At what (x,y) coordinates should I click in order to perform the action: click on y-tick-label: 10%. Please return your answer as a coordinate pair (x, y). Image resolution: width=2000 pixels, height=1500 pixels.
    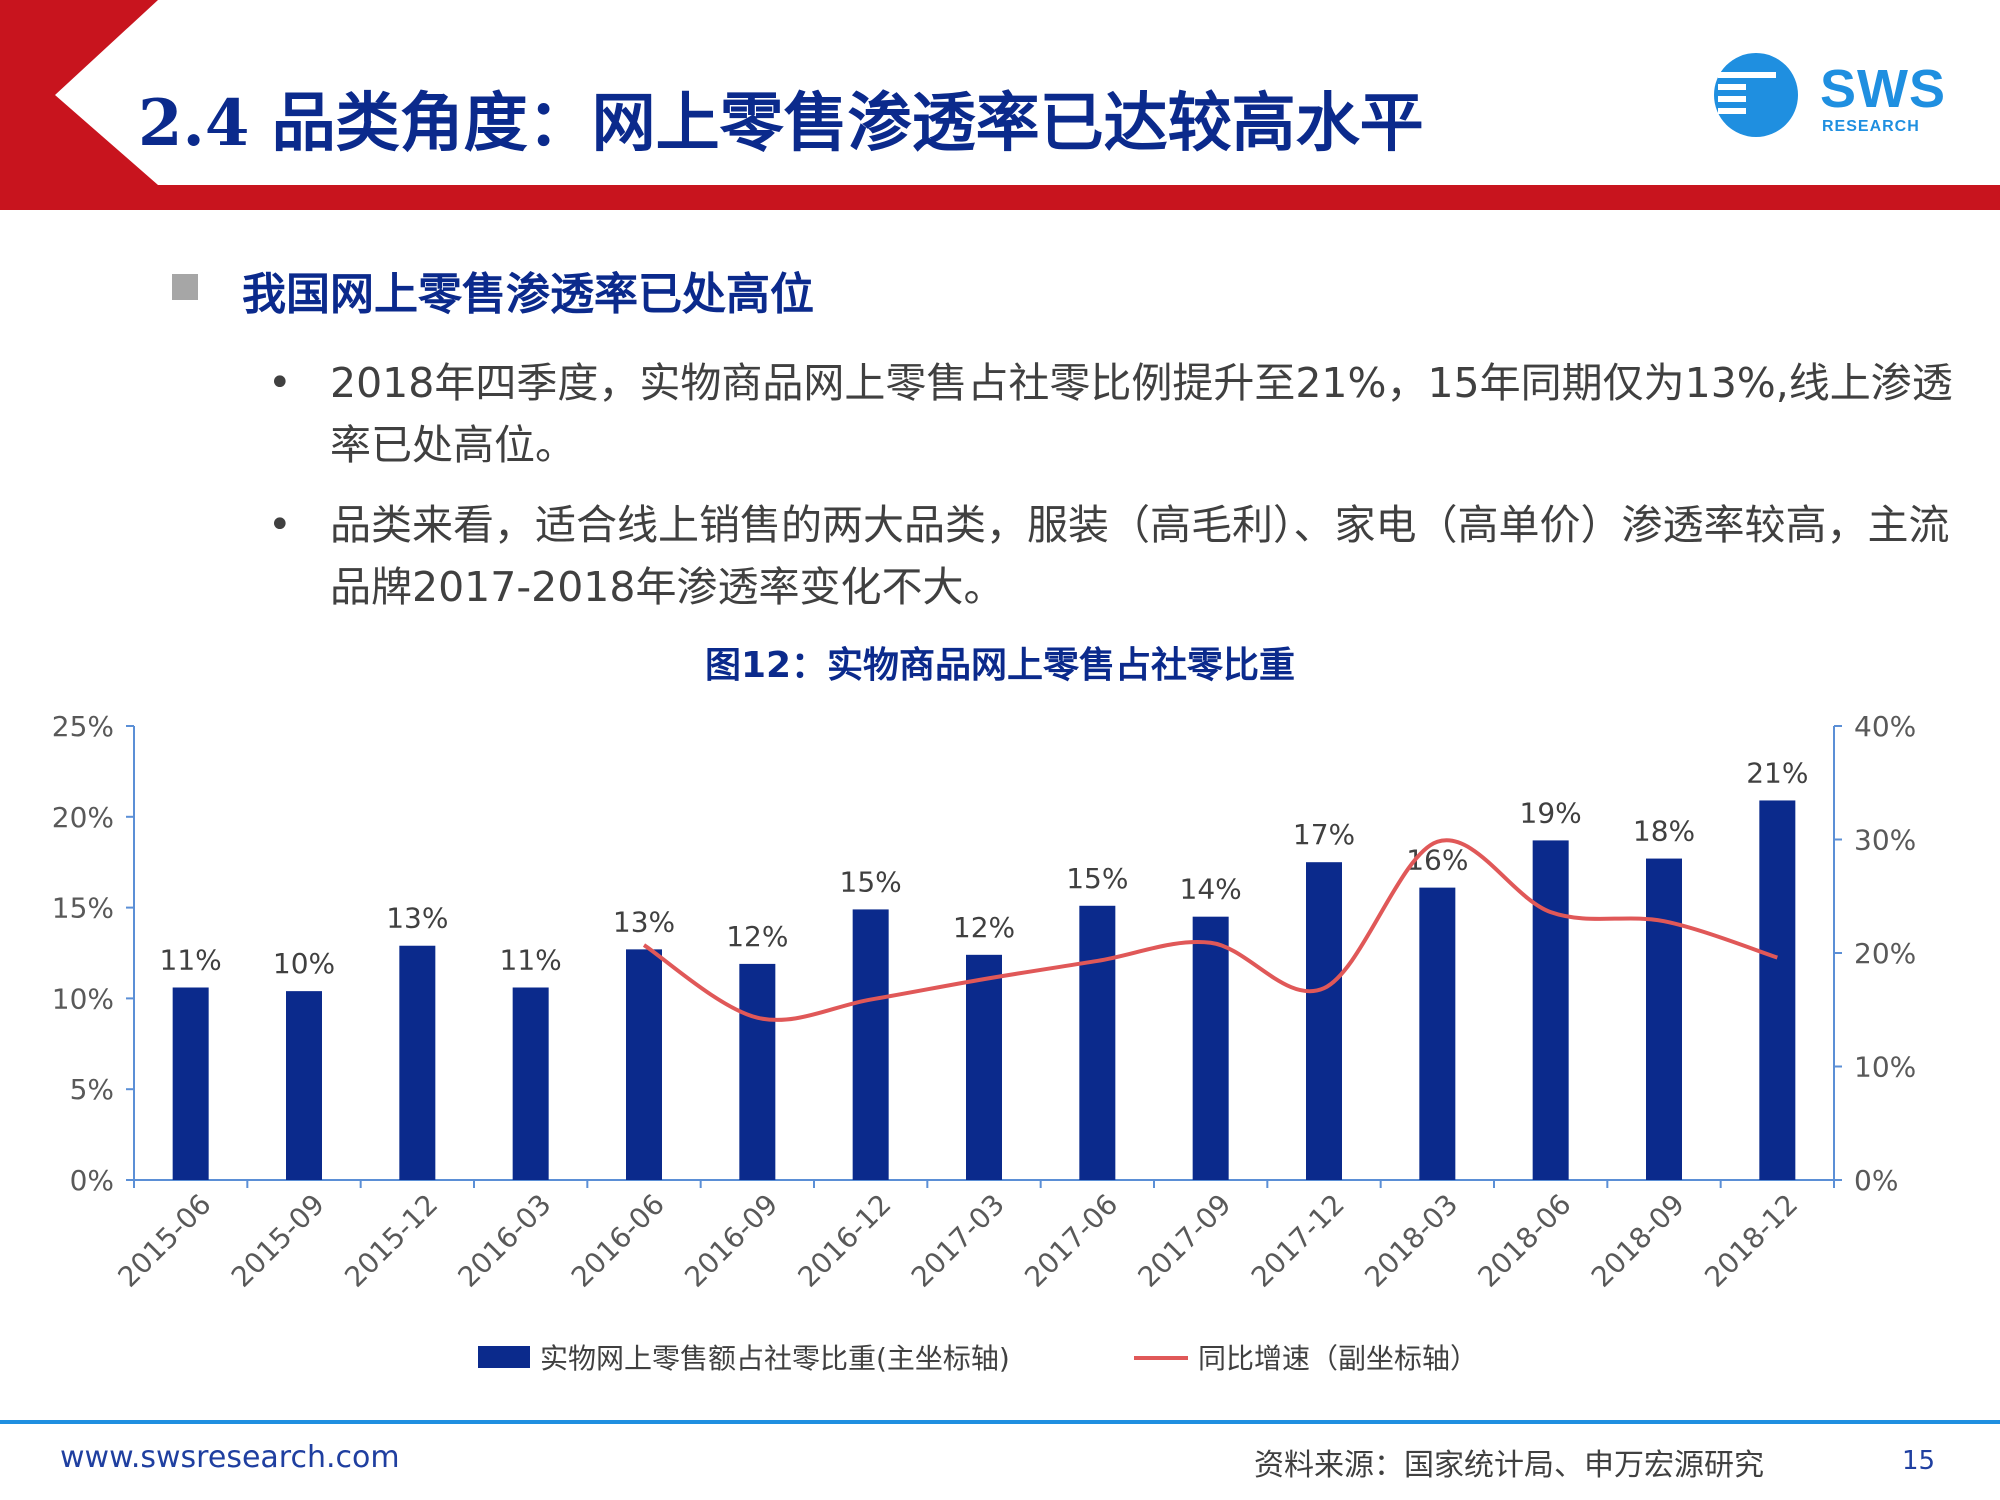
    Looking at the image, I should click on (83, 998).